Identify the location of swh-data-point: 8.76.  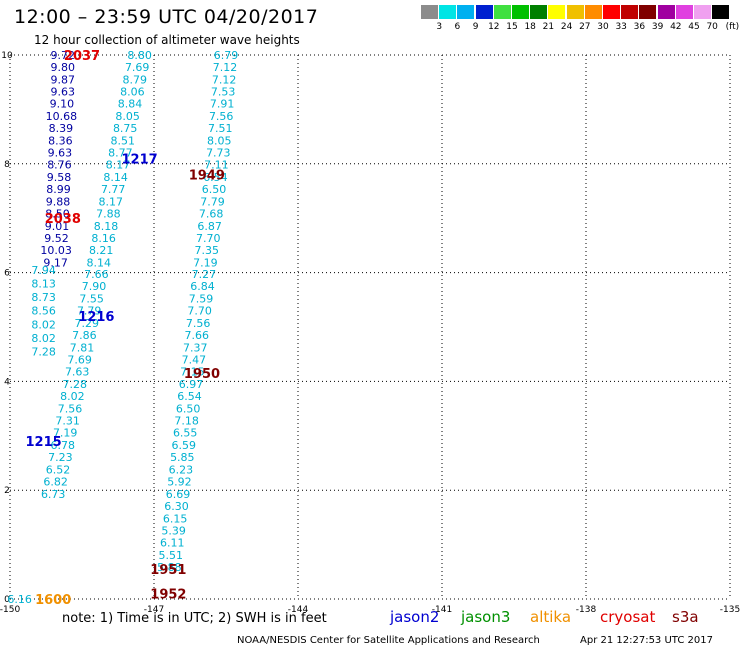
(59, 164).